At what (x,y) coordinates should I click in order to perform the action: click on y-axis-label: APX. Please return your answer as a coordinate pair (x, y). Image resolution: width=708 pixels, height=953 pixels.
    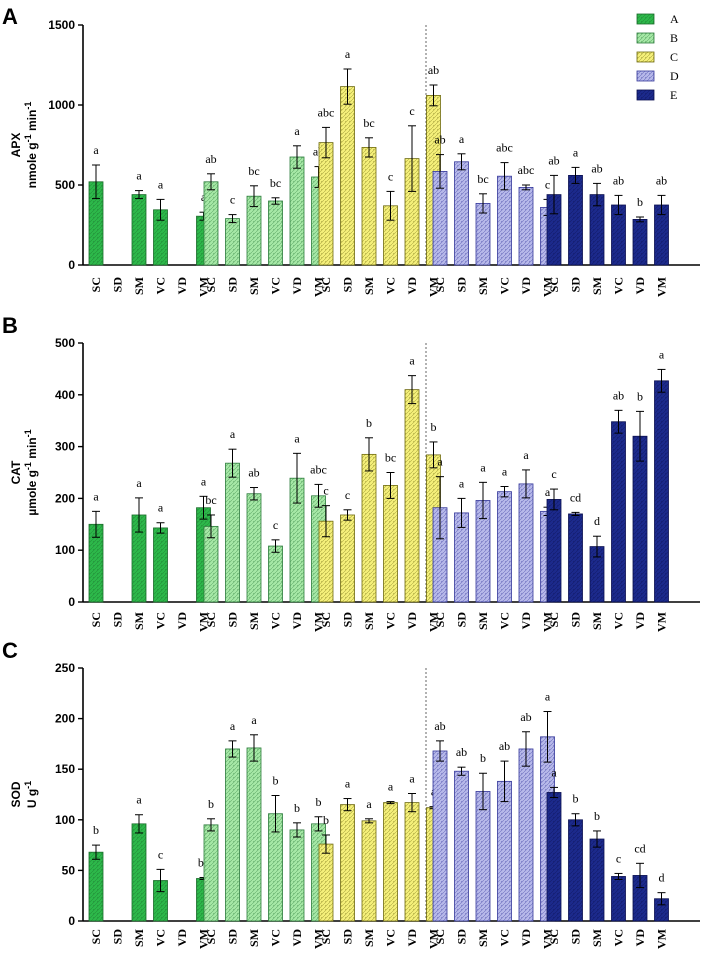
    Looking at the image, I should click on (16, 145).